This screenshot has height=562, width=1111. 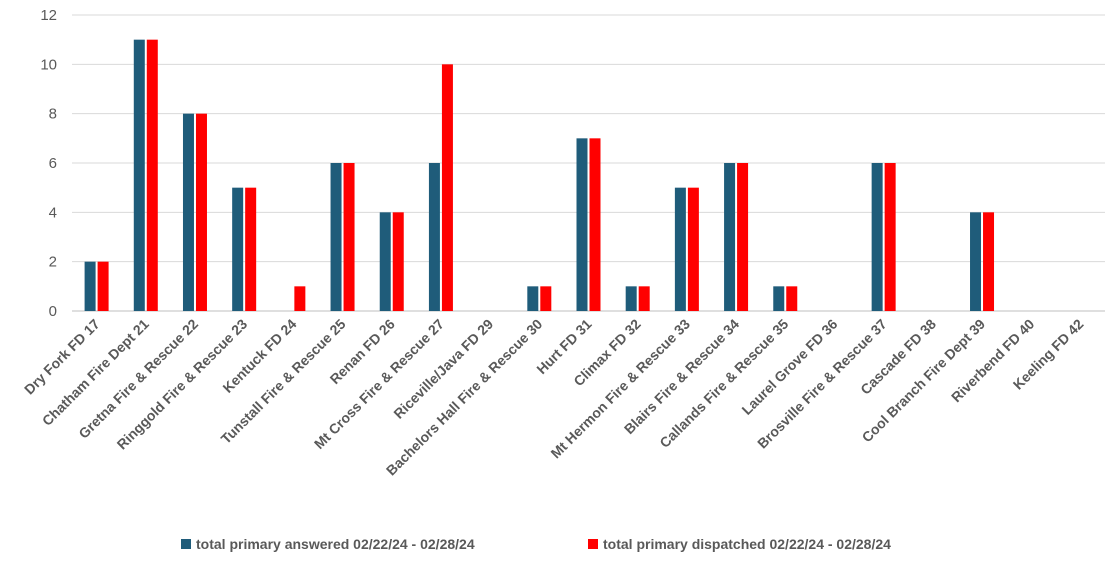 What do you see at coordinates (593, 544) in the screenshot?
I see `legend-swatch-dispatched` at bounding box center [593, 544].